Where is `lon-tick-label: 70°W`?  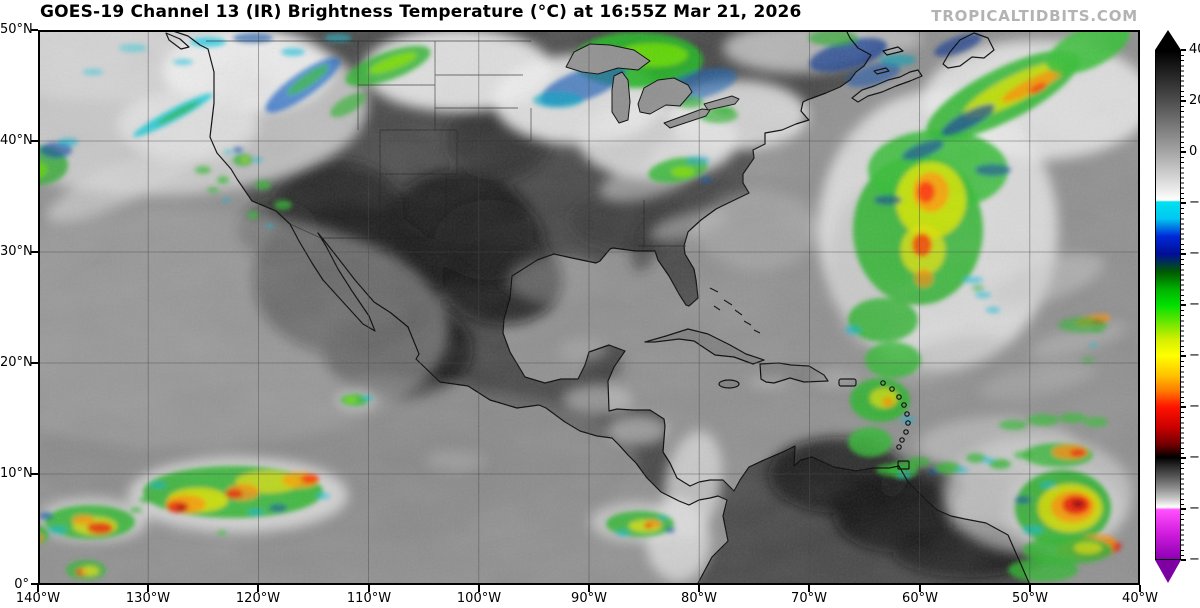
lon-tick-label: 70°W is located at coordinates (809, 598).